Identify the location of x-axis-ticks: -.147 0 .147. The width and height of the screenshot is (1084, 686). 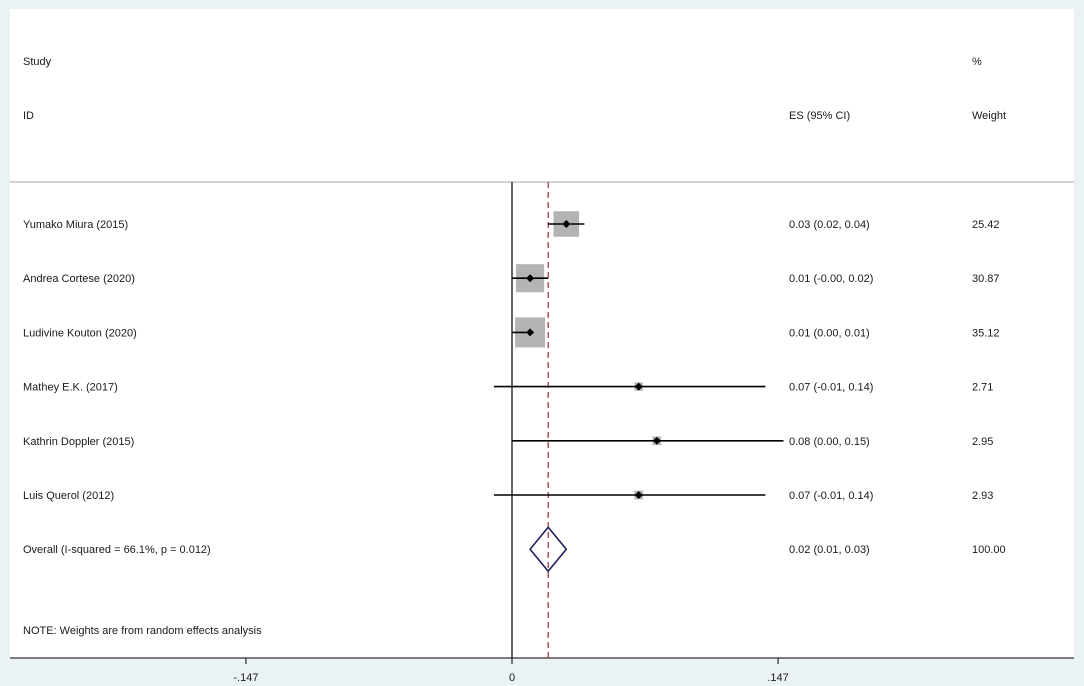
(511, 671).